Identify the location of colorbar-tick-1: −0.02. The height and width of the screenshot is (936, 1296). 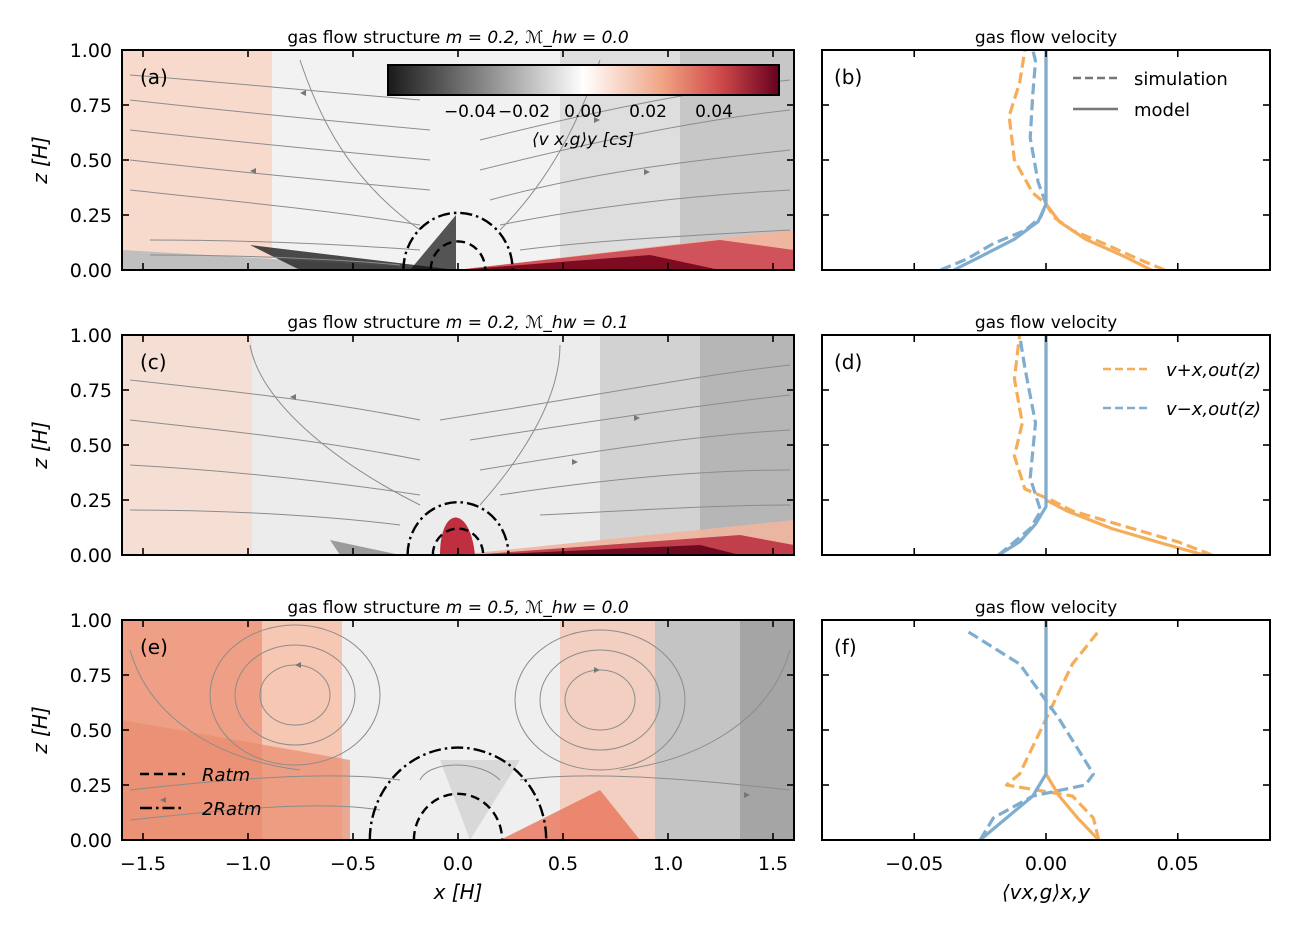
(524, 112).